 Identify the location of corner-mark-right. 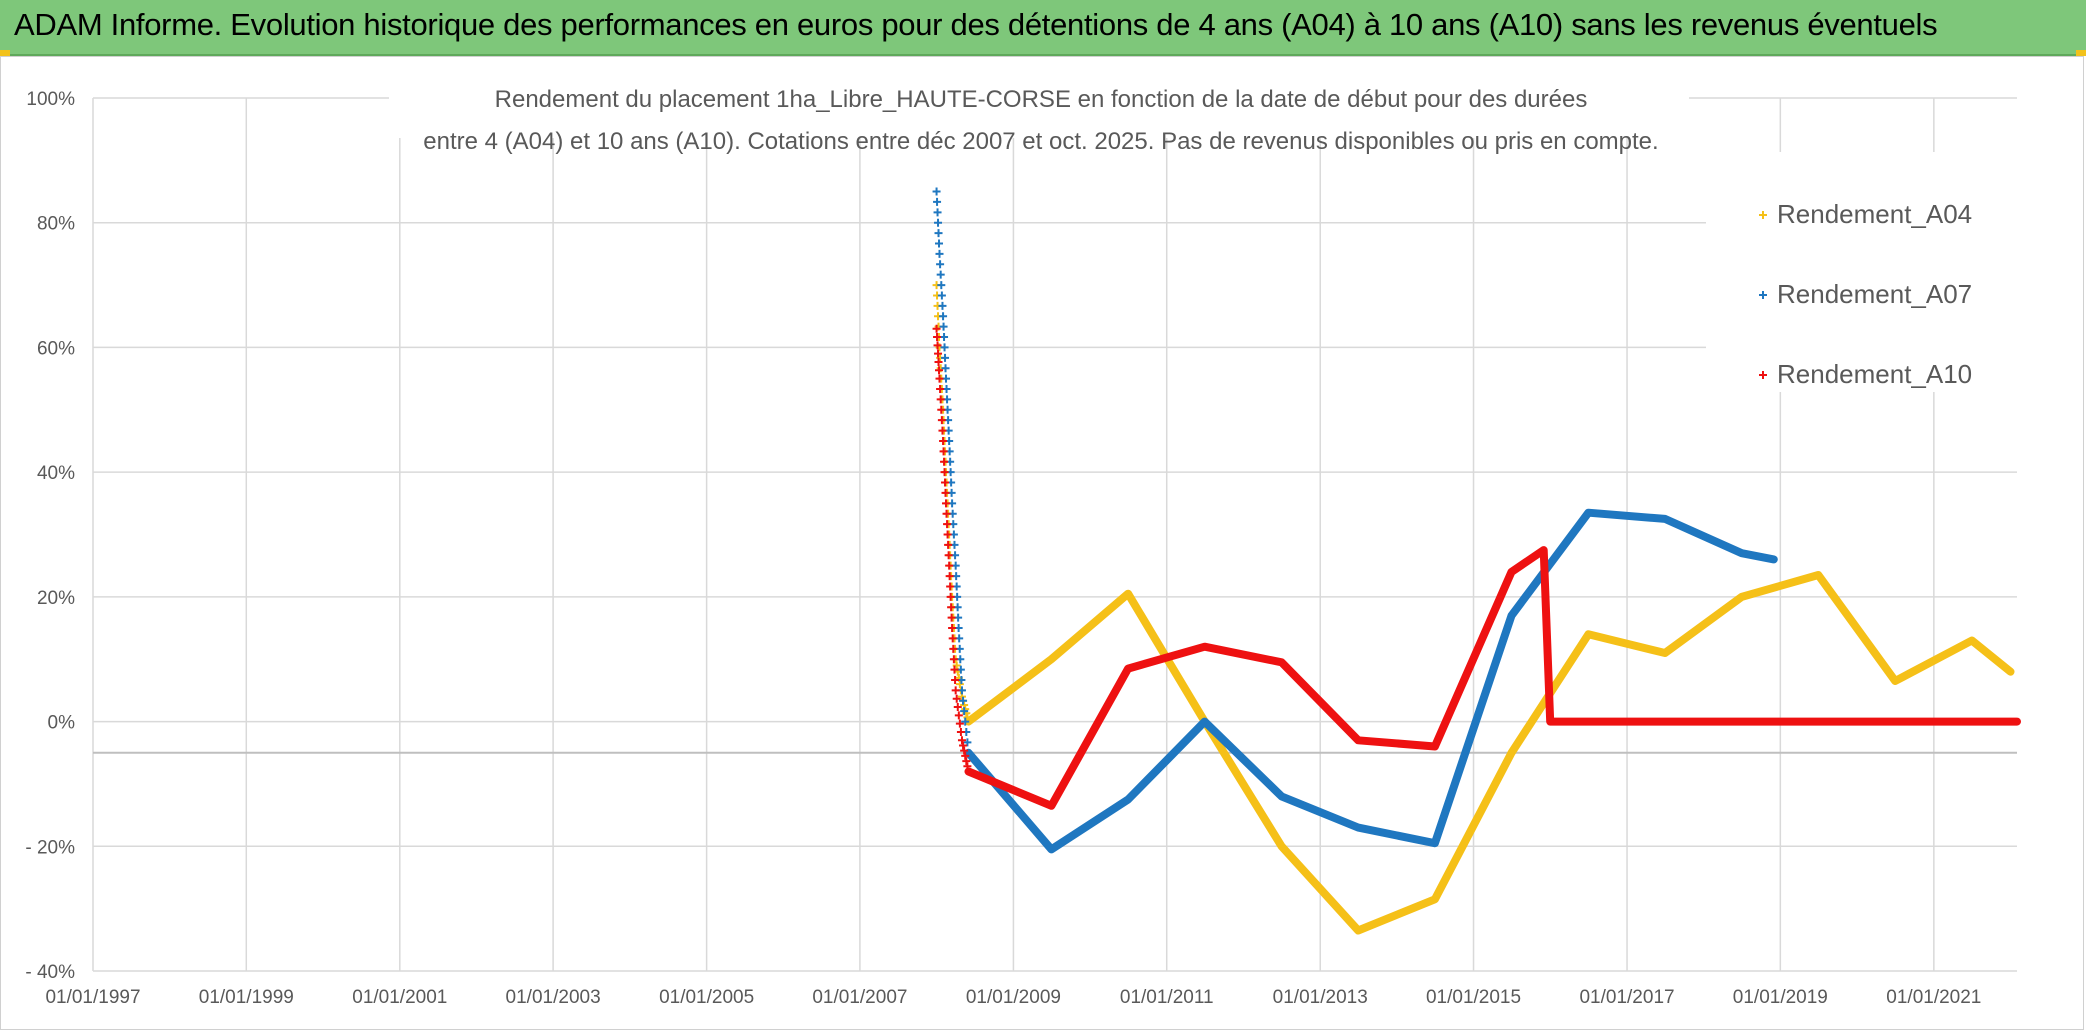
(2081, 53).